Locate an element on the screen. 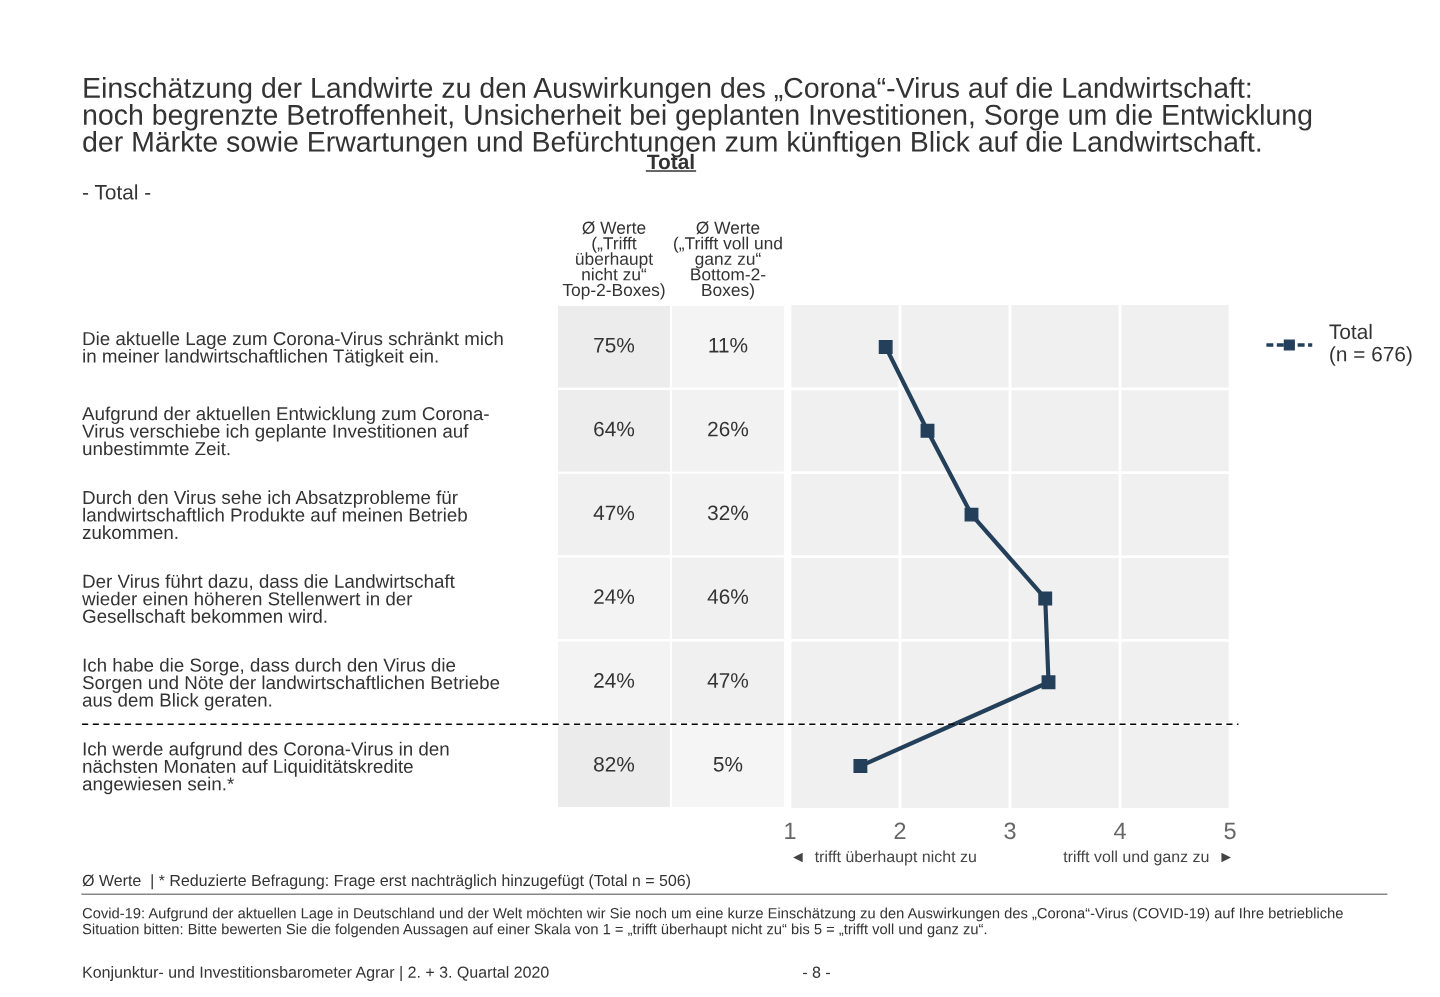  text: Konjunktur- und Investitionsbarometer Agrar | 2. + 3. Quartal 2020 is located at coordinates (316, 974).